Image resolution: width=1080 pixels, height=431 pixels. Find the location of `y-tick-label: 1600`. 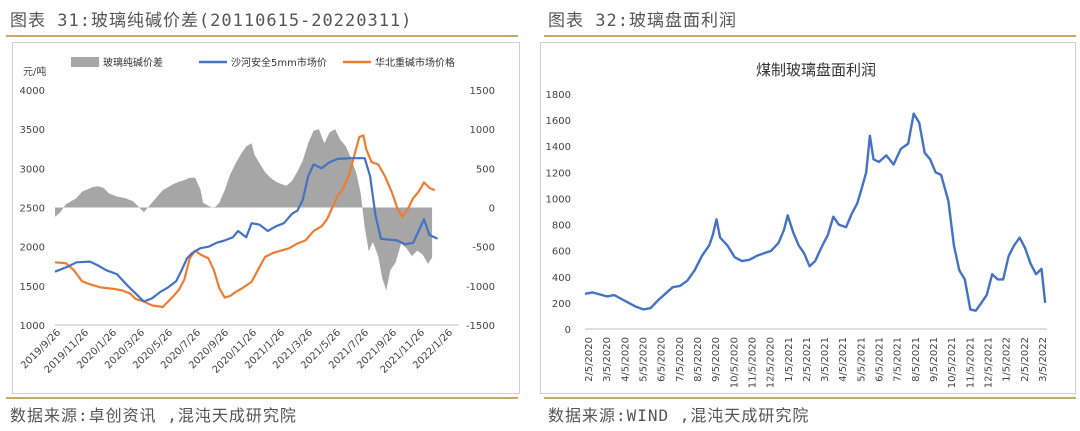

y-tick-label: 1600 is located at coordinates (558, 121).